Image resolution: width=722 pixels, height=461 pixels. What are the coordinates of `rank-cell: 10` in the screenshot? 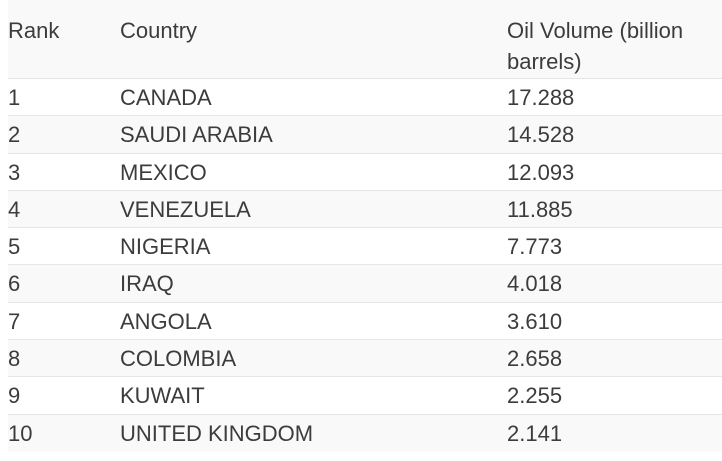 It's located at (20, 433).